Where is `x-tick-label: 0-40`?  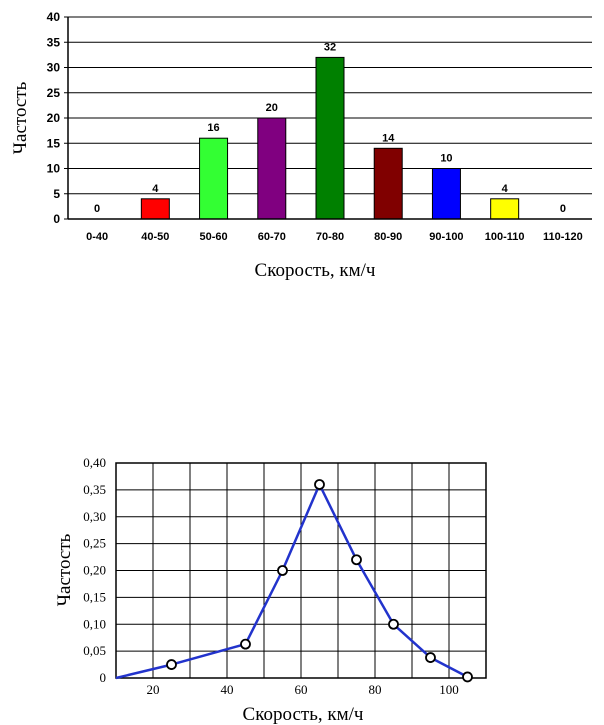 x-tick-label: 0-40 is located at coordinates (97, 237).